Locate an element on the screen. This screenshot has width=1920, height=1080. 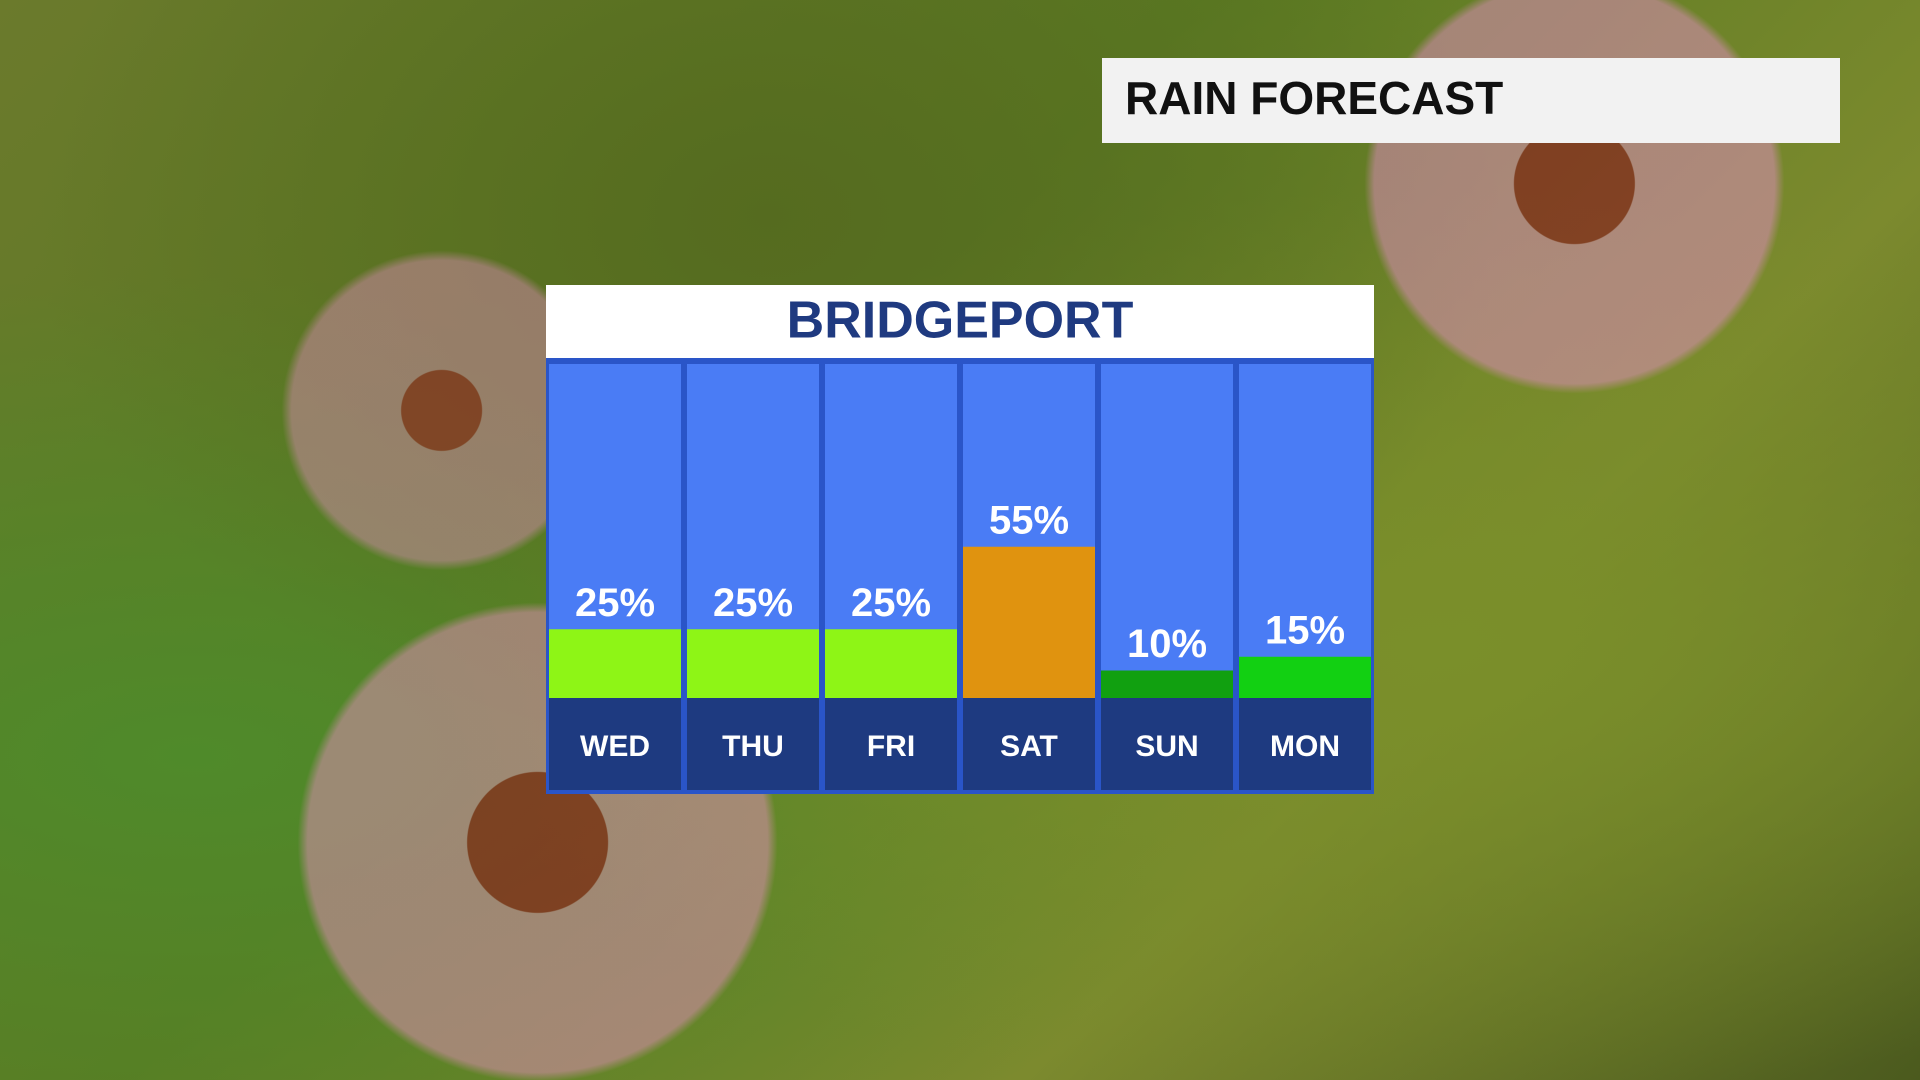
x-tick-label: WED is located at coordinates (615, 746).